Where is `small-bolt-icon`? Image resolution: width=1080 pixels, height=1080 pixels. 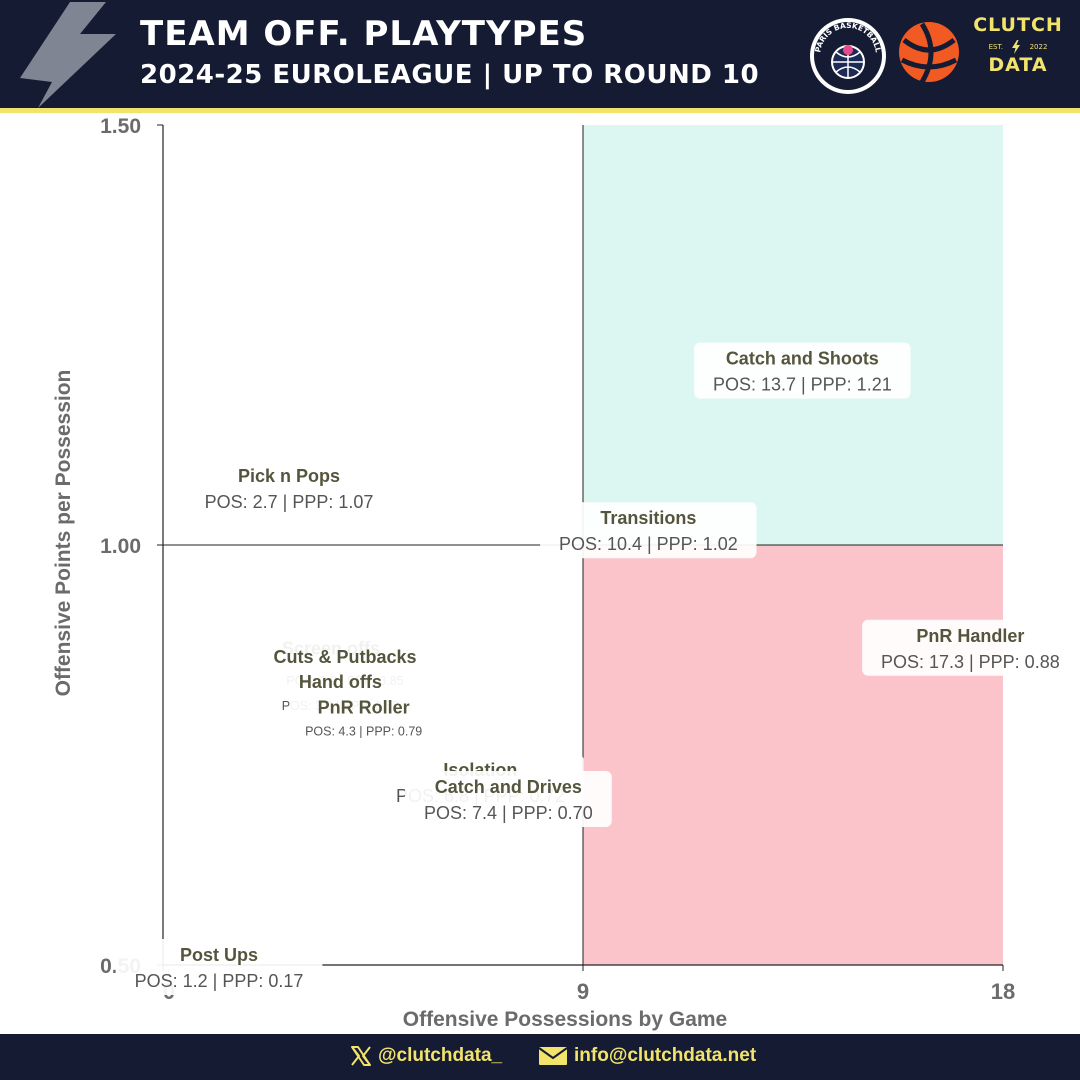
small-bolt-icon is located at coordinates (1016, 47).